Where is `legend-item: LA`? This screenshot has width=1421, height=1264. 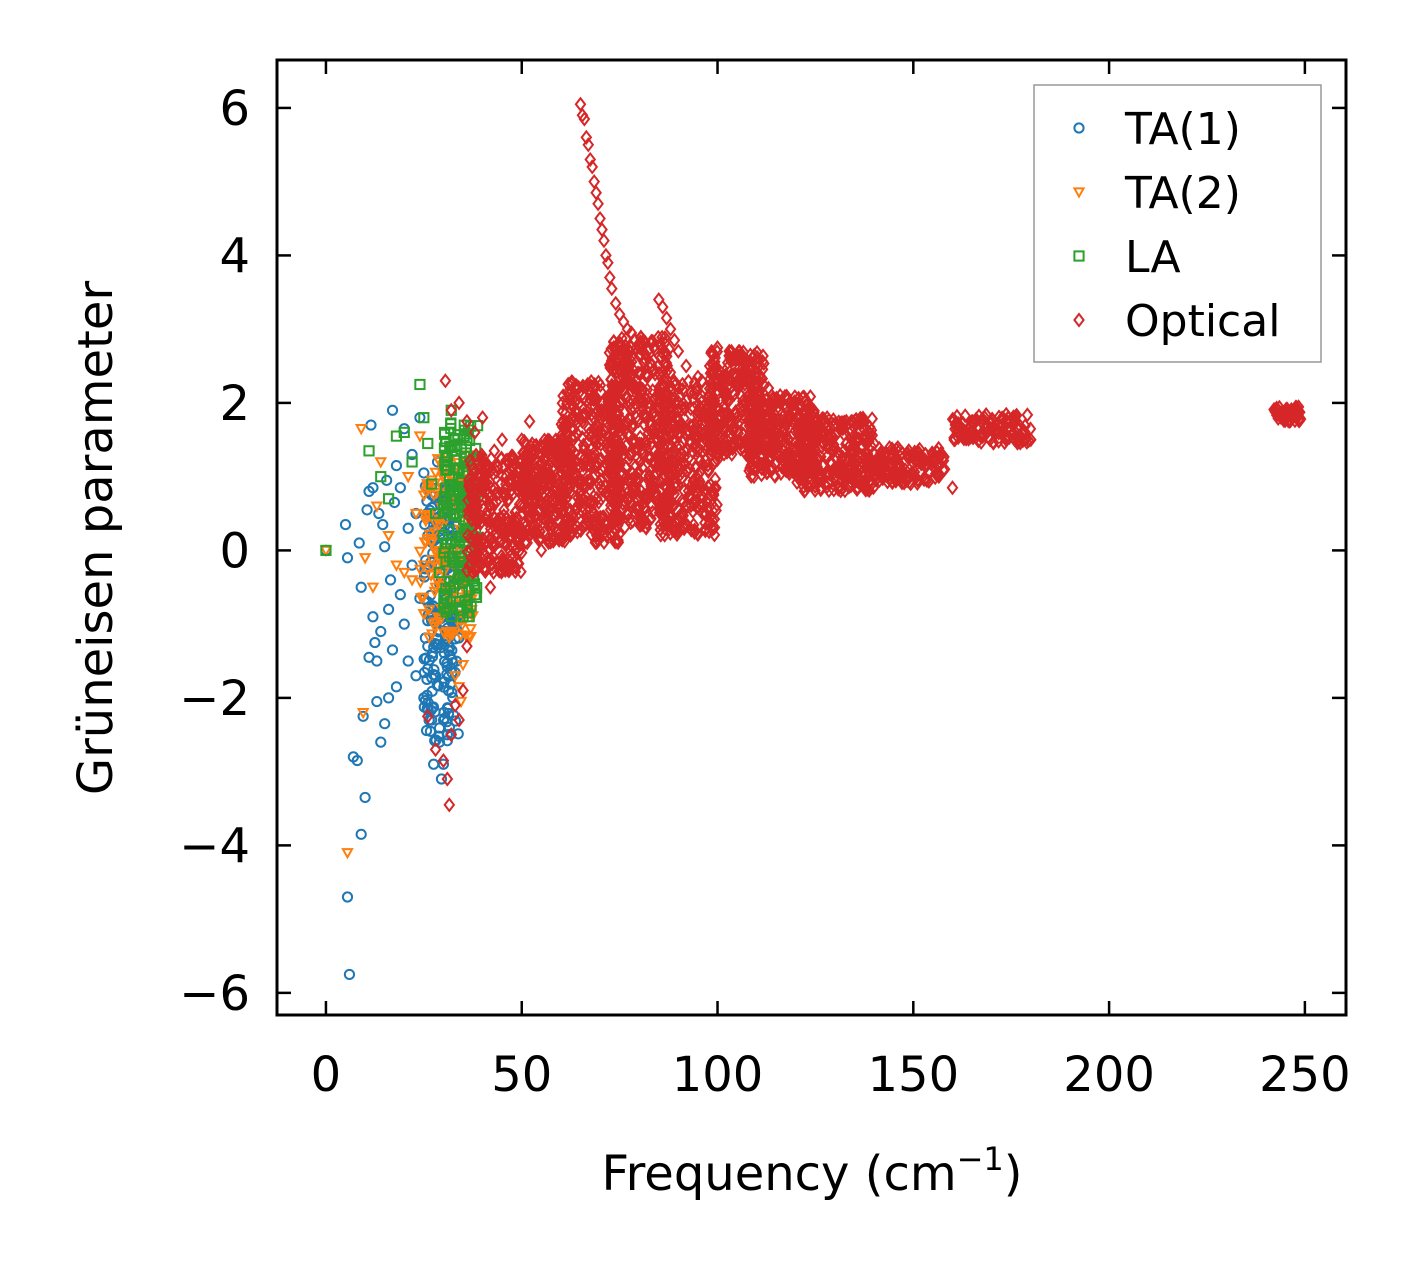
legend-item: LA is located at coordinates (1127, 257).